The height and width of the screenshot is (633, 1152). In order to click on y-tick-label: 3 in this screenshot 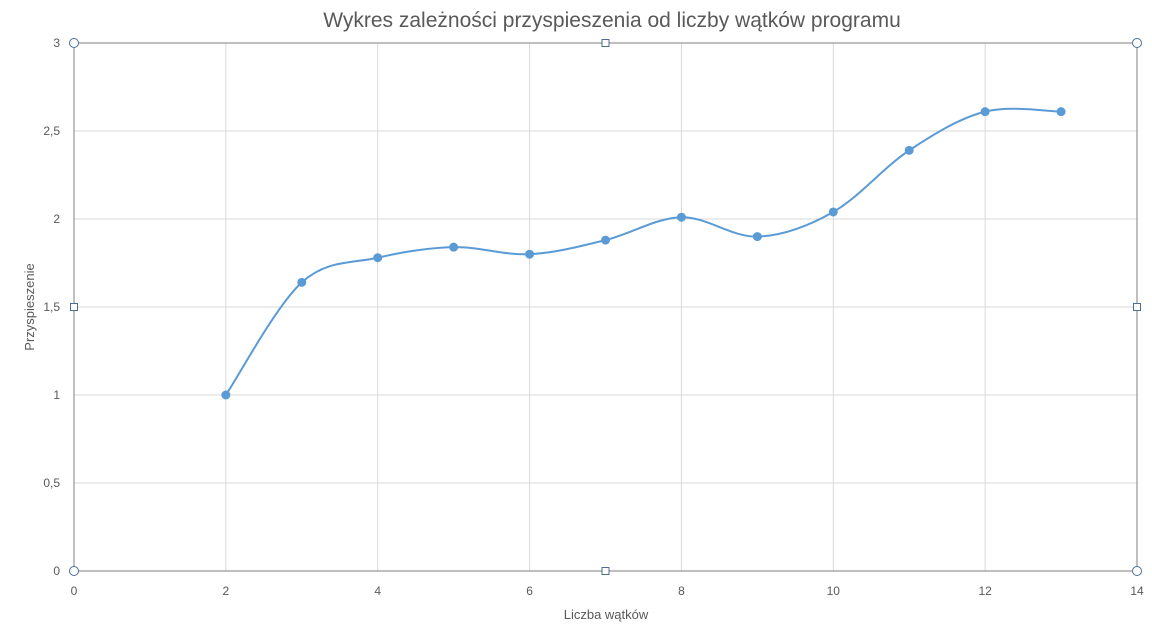, I will do `click(56, 43)`.